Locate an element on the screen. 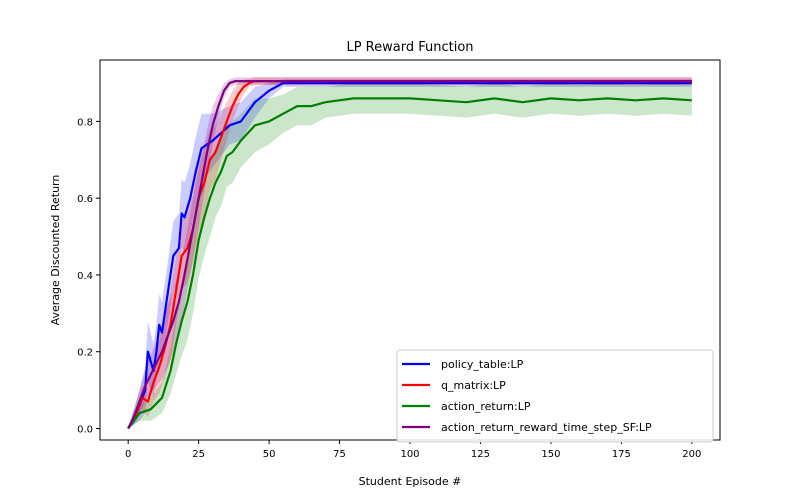  y-tick-label: 0.0 is located at coordinates (85, 429).